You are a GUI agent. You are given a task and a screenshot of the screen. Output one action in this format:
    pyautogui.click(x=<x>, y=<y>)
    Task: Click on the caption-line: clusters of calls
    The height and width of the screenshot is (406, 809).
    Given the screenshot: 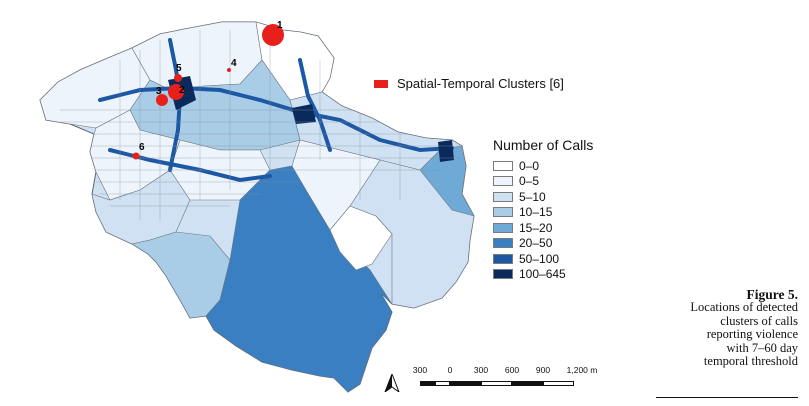 What is the action you would take?
    pyautogui.click(x=759, y=320)
    